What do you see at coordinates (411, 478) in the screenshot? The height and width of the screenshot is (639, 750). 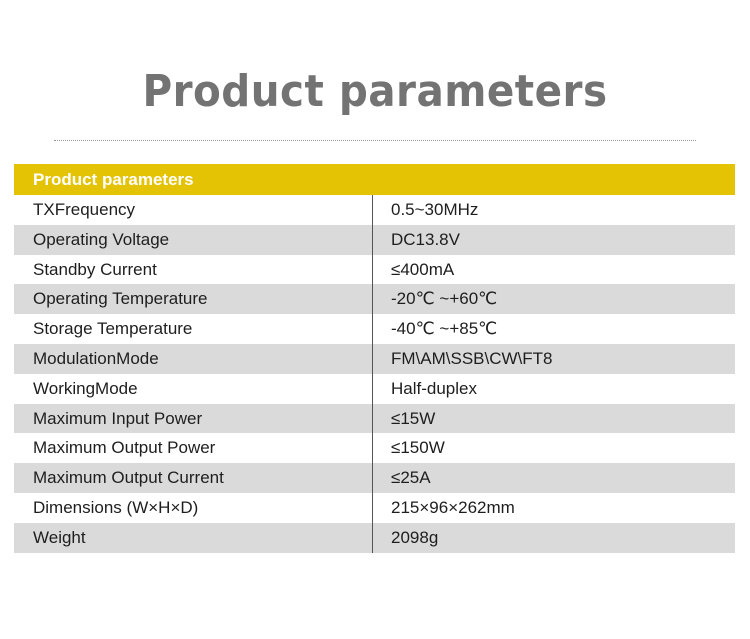 I see `param-value: ≤25A` at bounding box center [411, 478].